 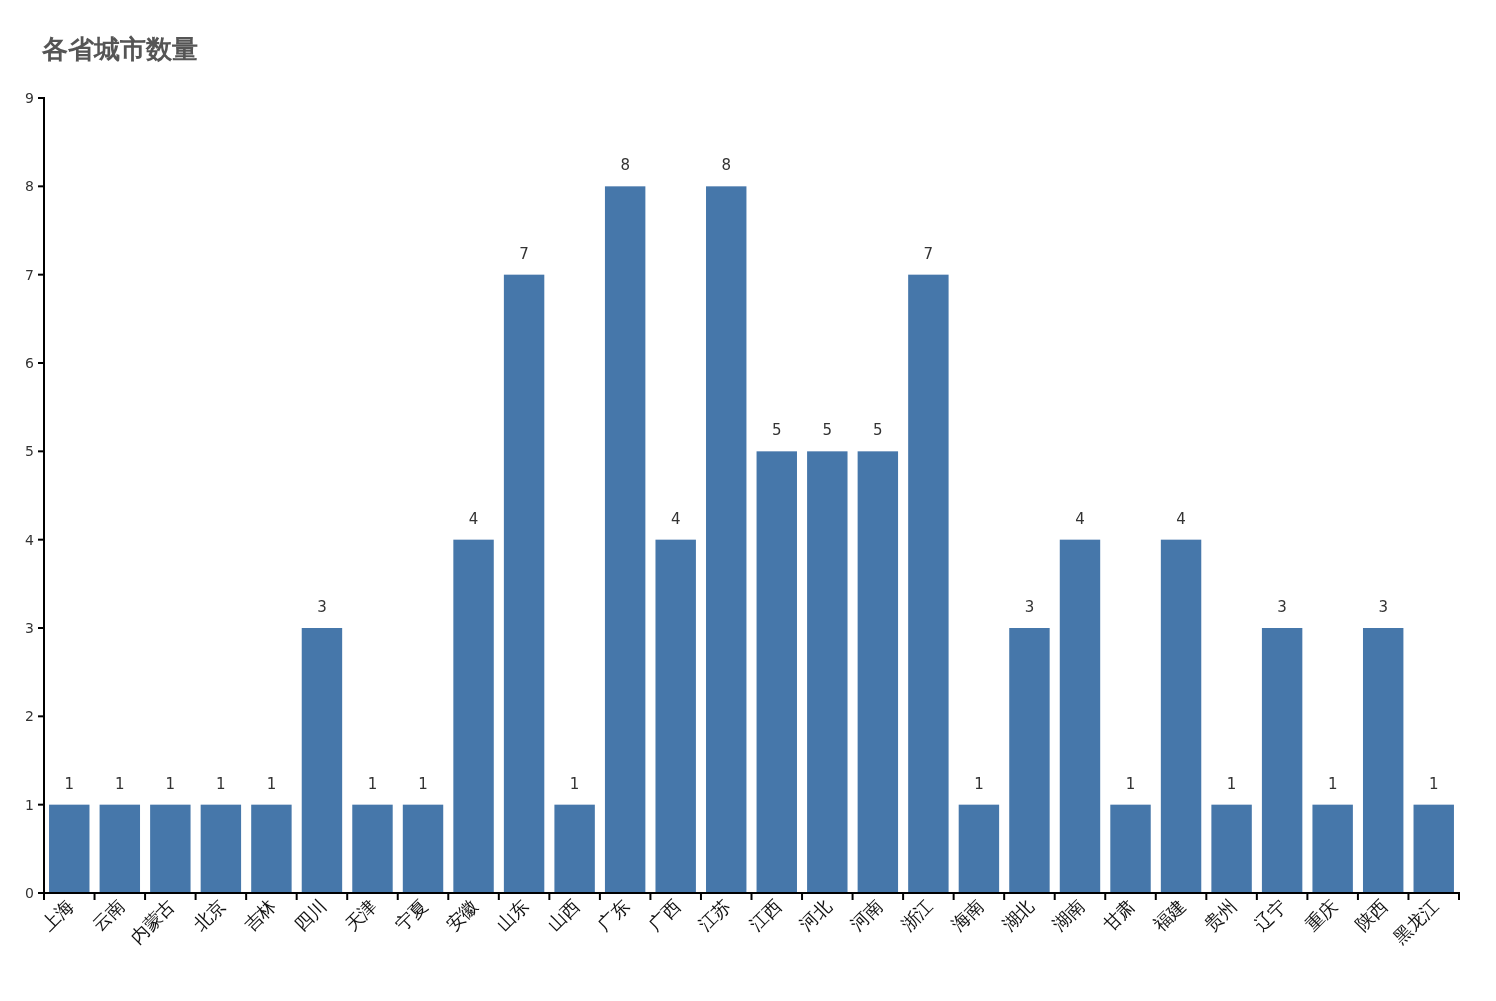 I want to click on y-tick-label: 7, so click(x=29, y=274).